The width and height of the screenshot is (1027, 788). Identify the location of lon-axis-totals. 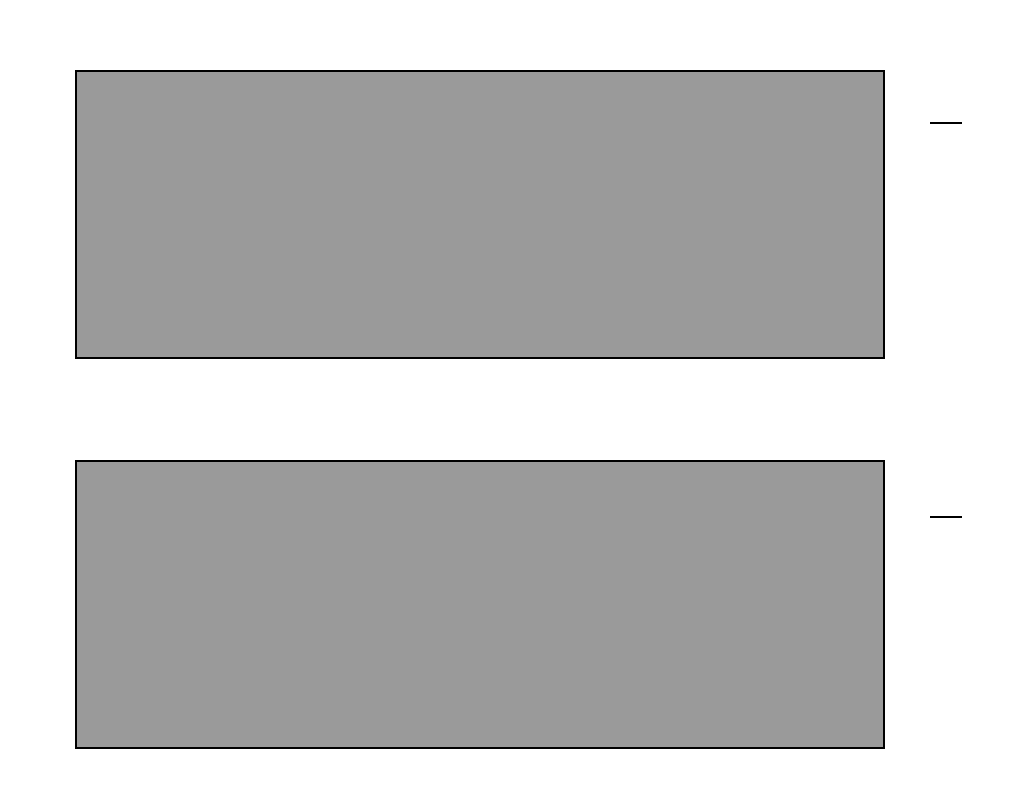
(481, 378).